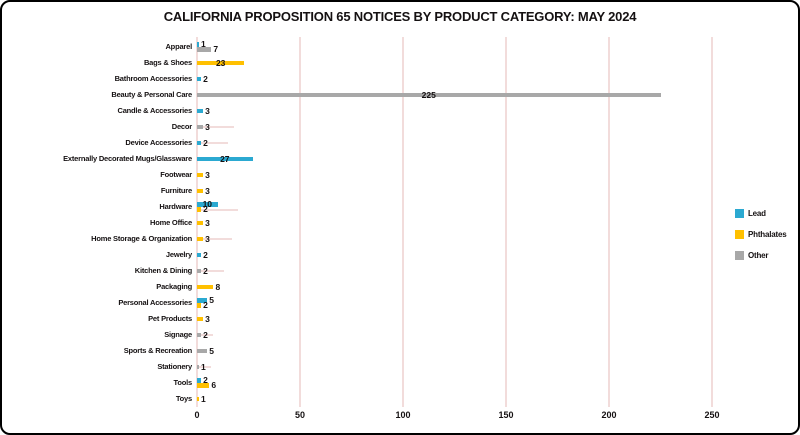  I want to click on value-label: 27, so click(225, 158).